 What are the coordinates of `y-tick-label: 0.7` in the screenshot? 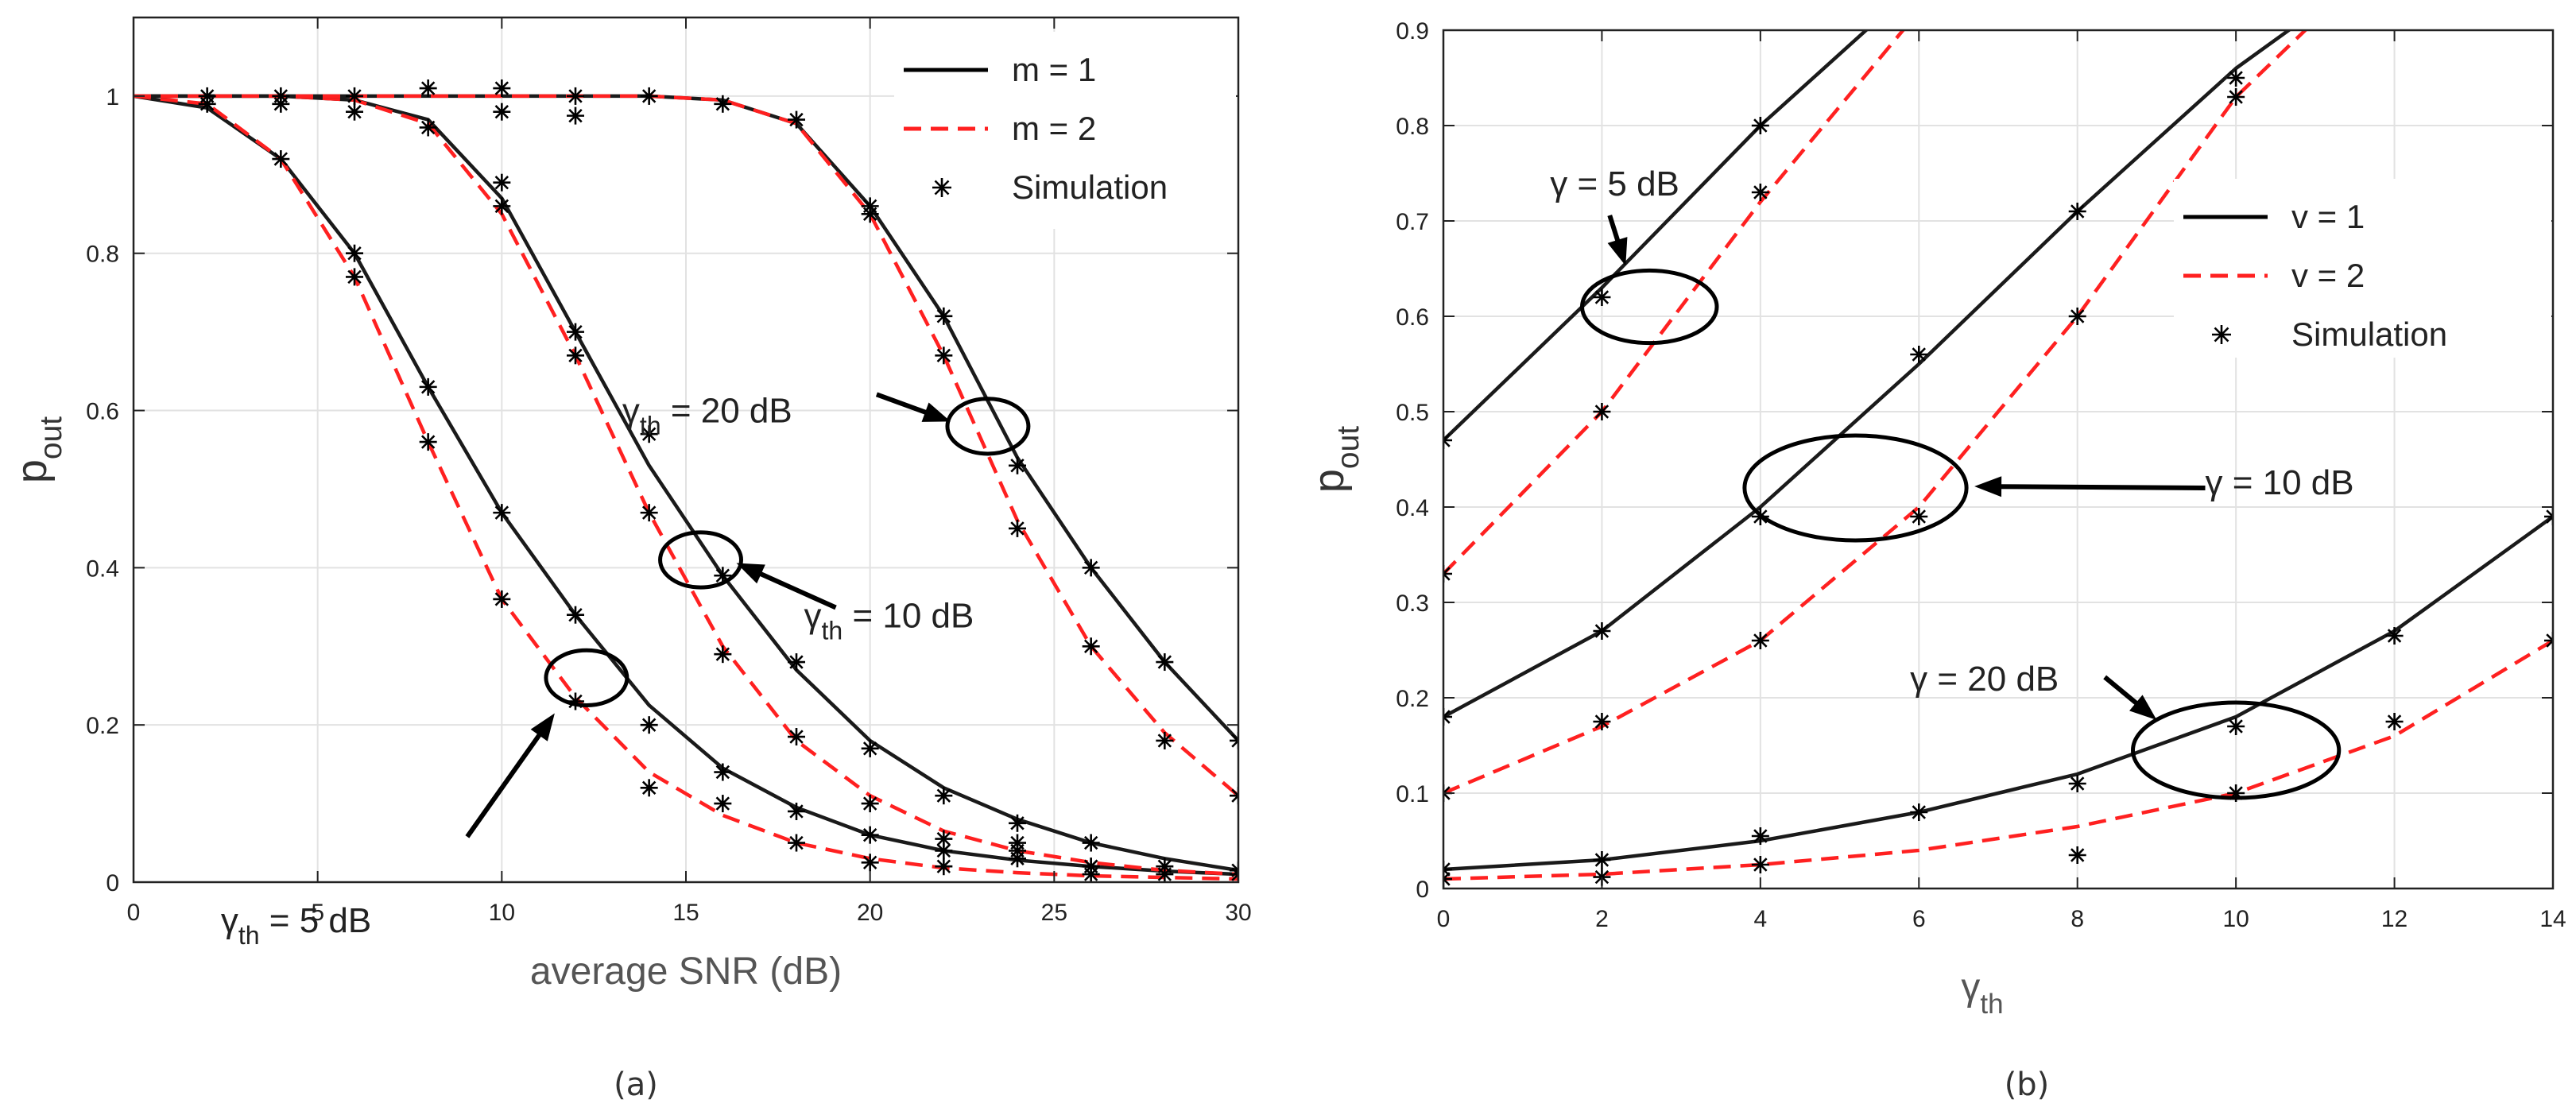 It's located at (1412, 222).